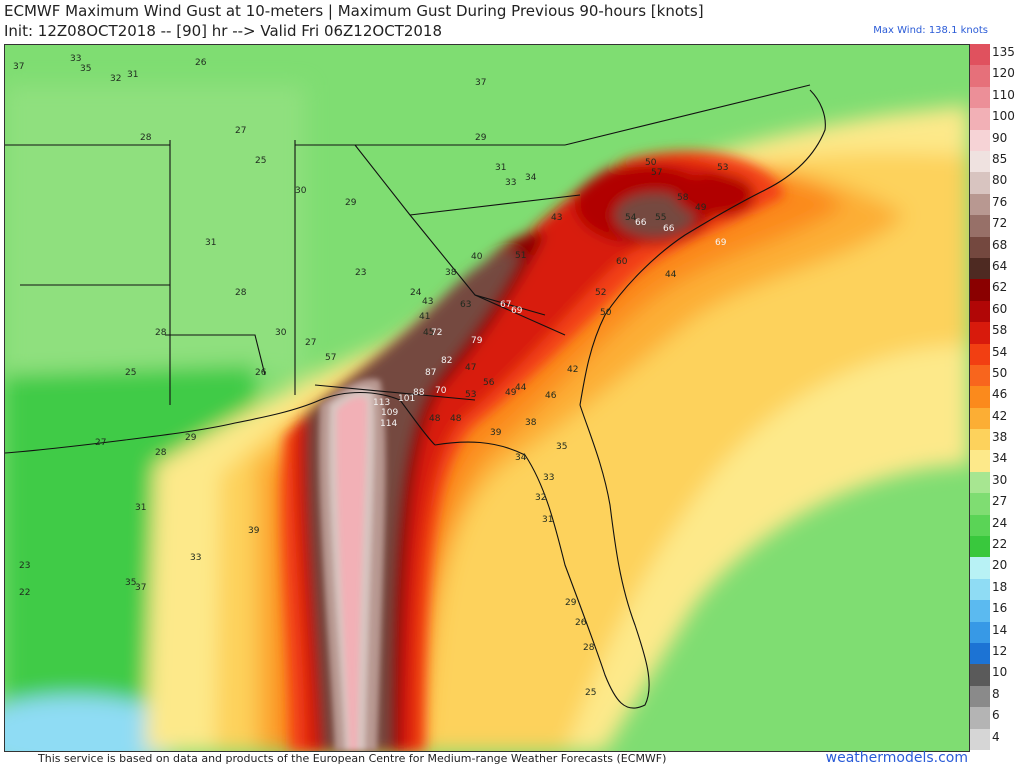 This screenshot has width=1024, height=768. What do you see at coordinates (995, 375) in the screenshot?
I see `legend-item: 50` at bounding box center [995, 375].